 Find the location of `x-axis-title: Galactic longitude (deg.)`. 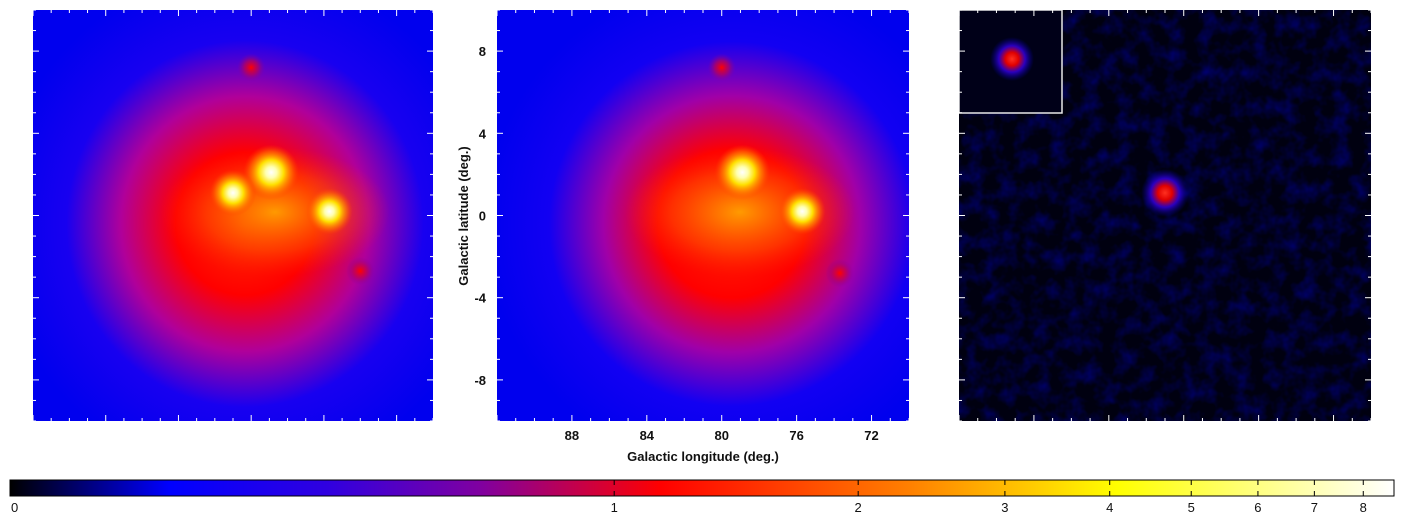

x-axis-title: Galactic longitude (deg.) is located at coordinates (703, 456).